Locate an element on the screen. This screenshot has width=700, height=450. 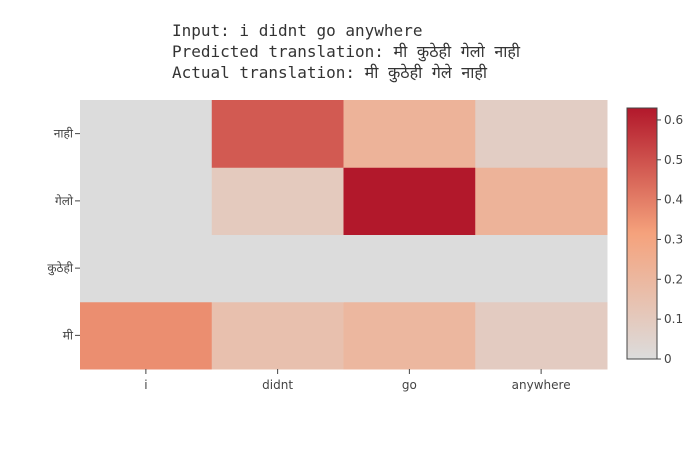
x-tick-label: anywhere is located at coordinates (541, 385).